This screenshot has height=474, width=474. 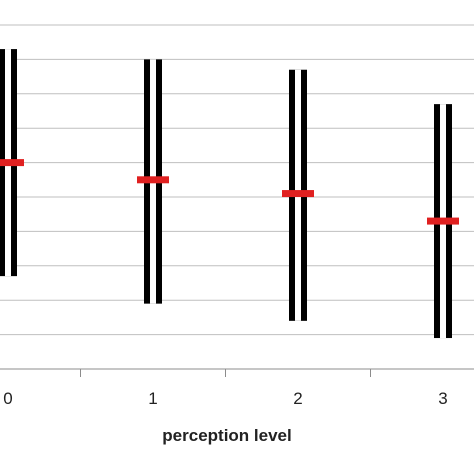 What do you see at coordinates (225, 373) in the screenshot?
I see `x-axis-ticks` at bounding box center [225, 373].